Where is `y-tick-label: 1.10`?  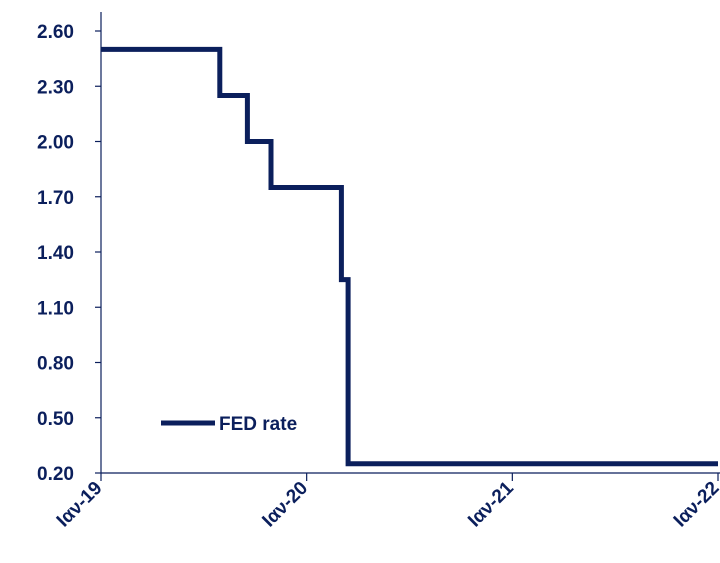 y-tick-label: 1.10 is located at coordinates (55, 308).